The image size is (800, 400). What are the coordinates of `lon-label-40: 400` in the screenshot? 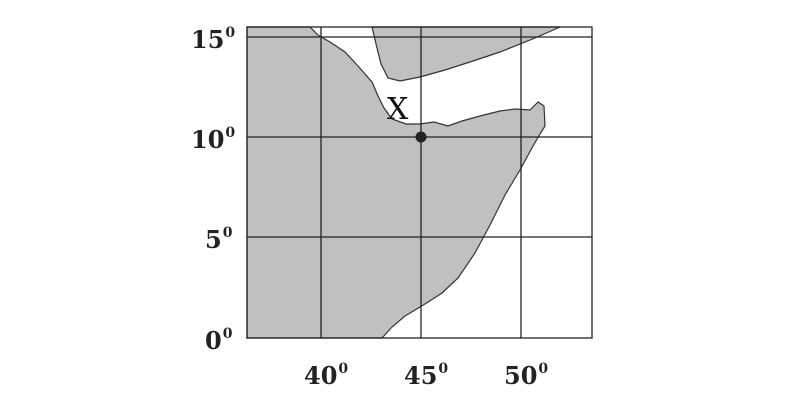 It's located at (326, 375).